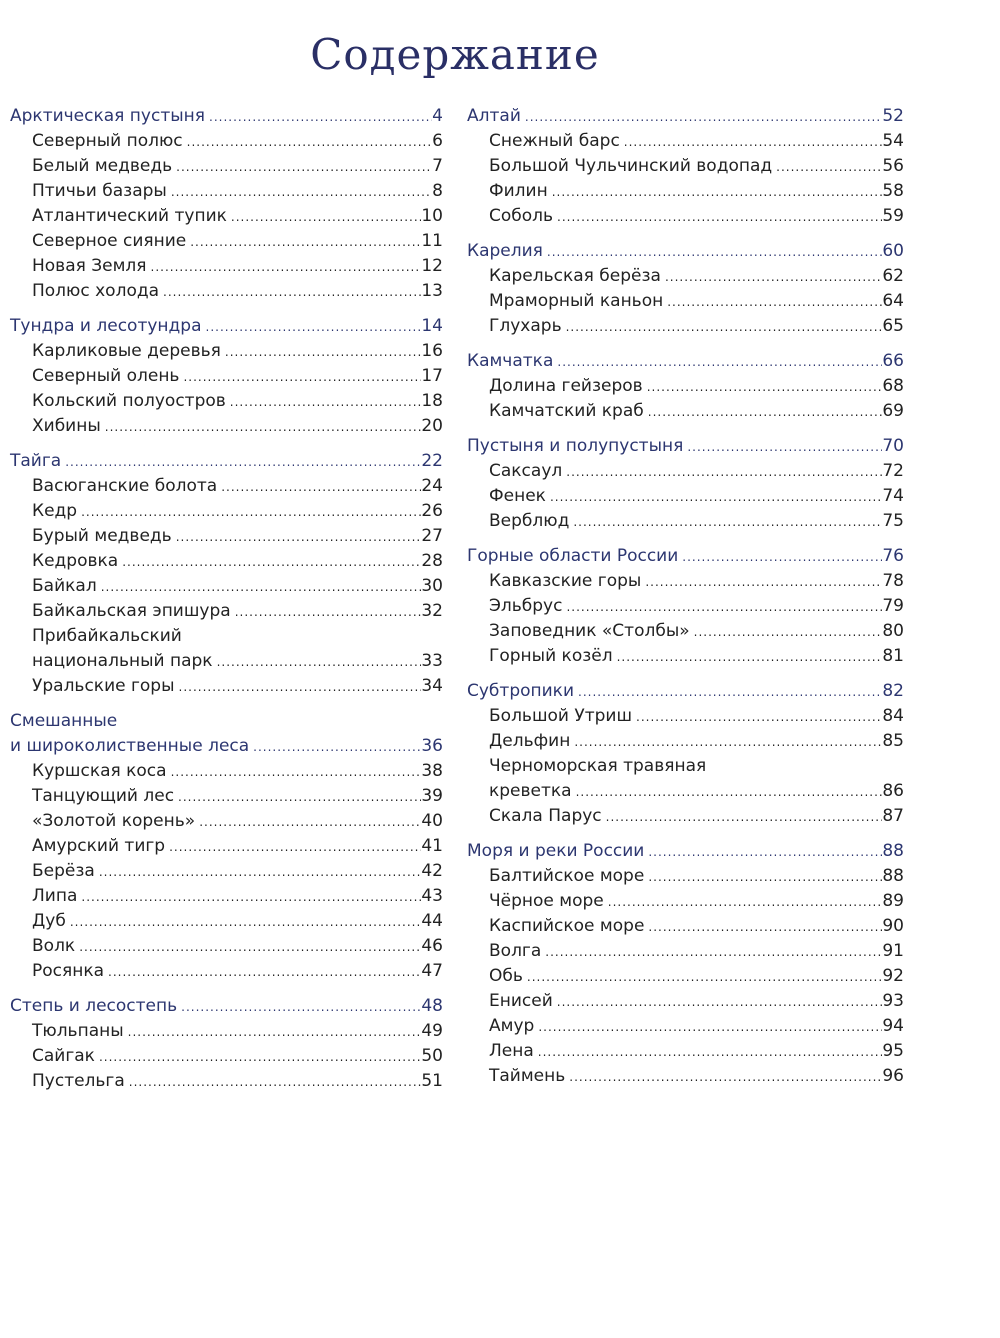 The width and height of the screenshot is (1000, 1338). Describe the element at coordinates (685, 581) in the screenshot. I see `toc-entry: Кавказские горы 78` at that location.